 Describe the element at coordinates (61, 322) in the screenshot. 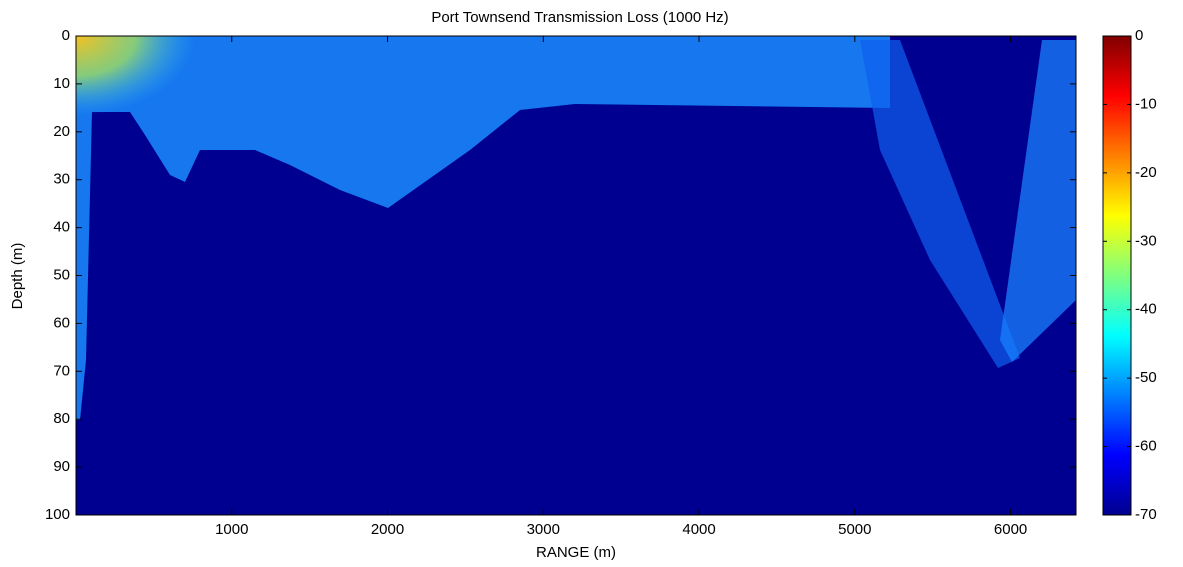

I see `y-tick-label: 60` at that location.